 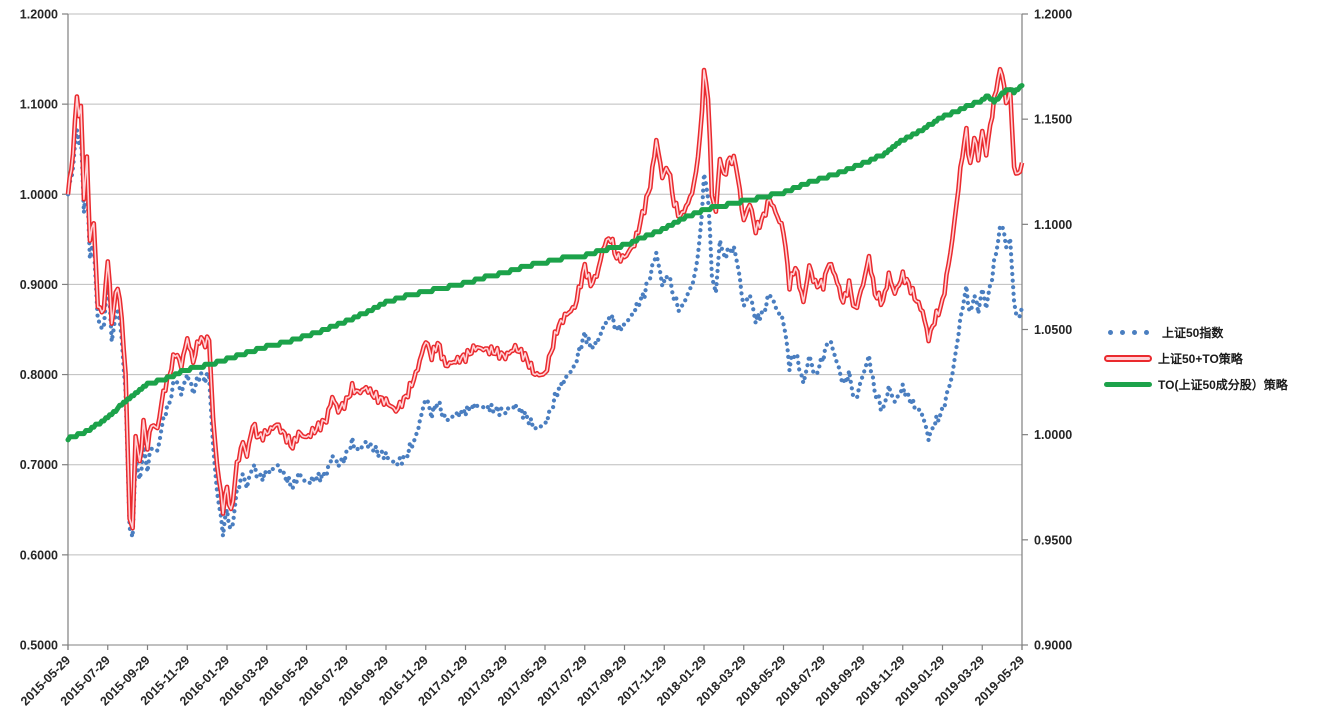 I want to click on right-axis-tick-label: 1.0000, so click(x=1053, y=435).